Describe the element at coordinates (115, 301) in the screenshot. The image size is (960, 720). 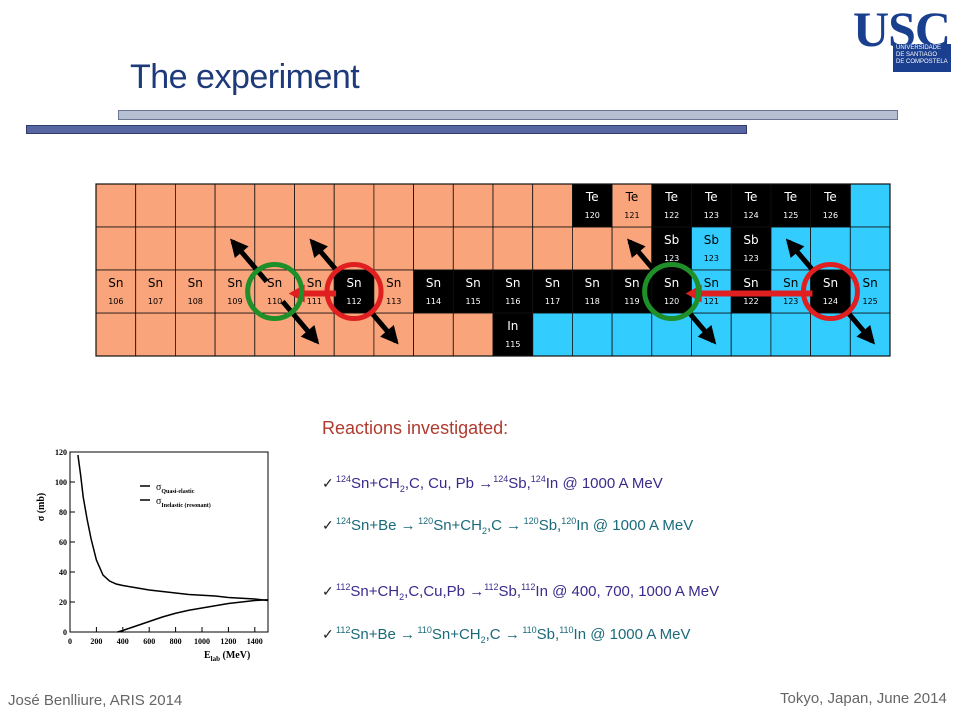
I see `nuclide-mass: 106` at that location.